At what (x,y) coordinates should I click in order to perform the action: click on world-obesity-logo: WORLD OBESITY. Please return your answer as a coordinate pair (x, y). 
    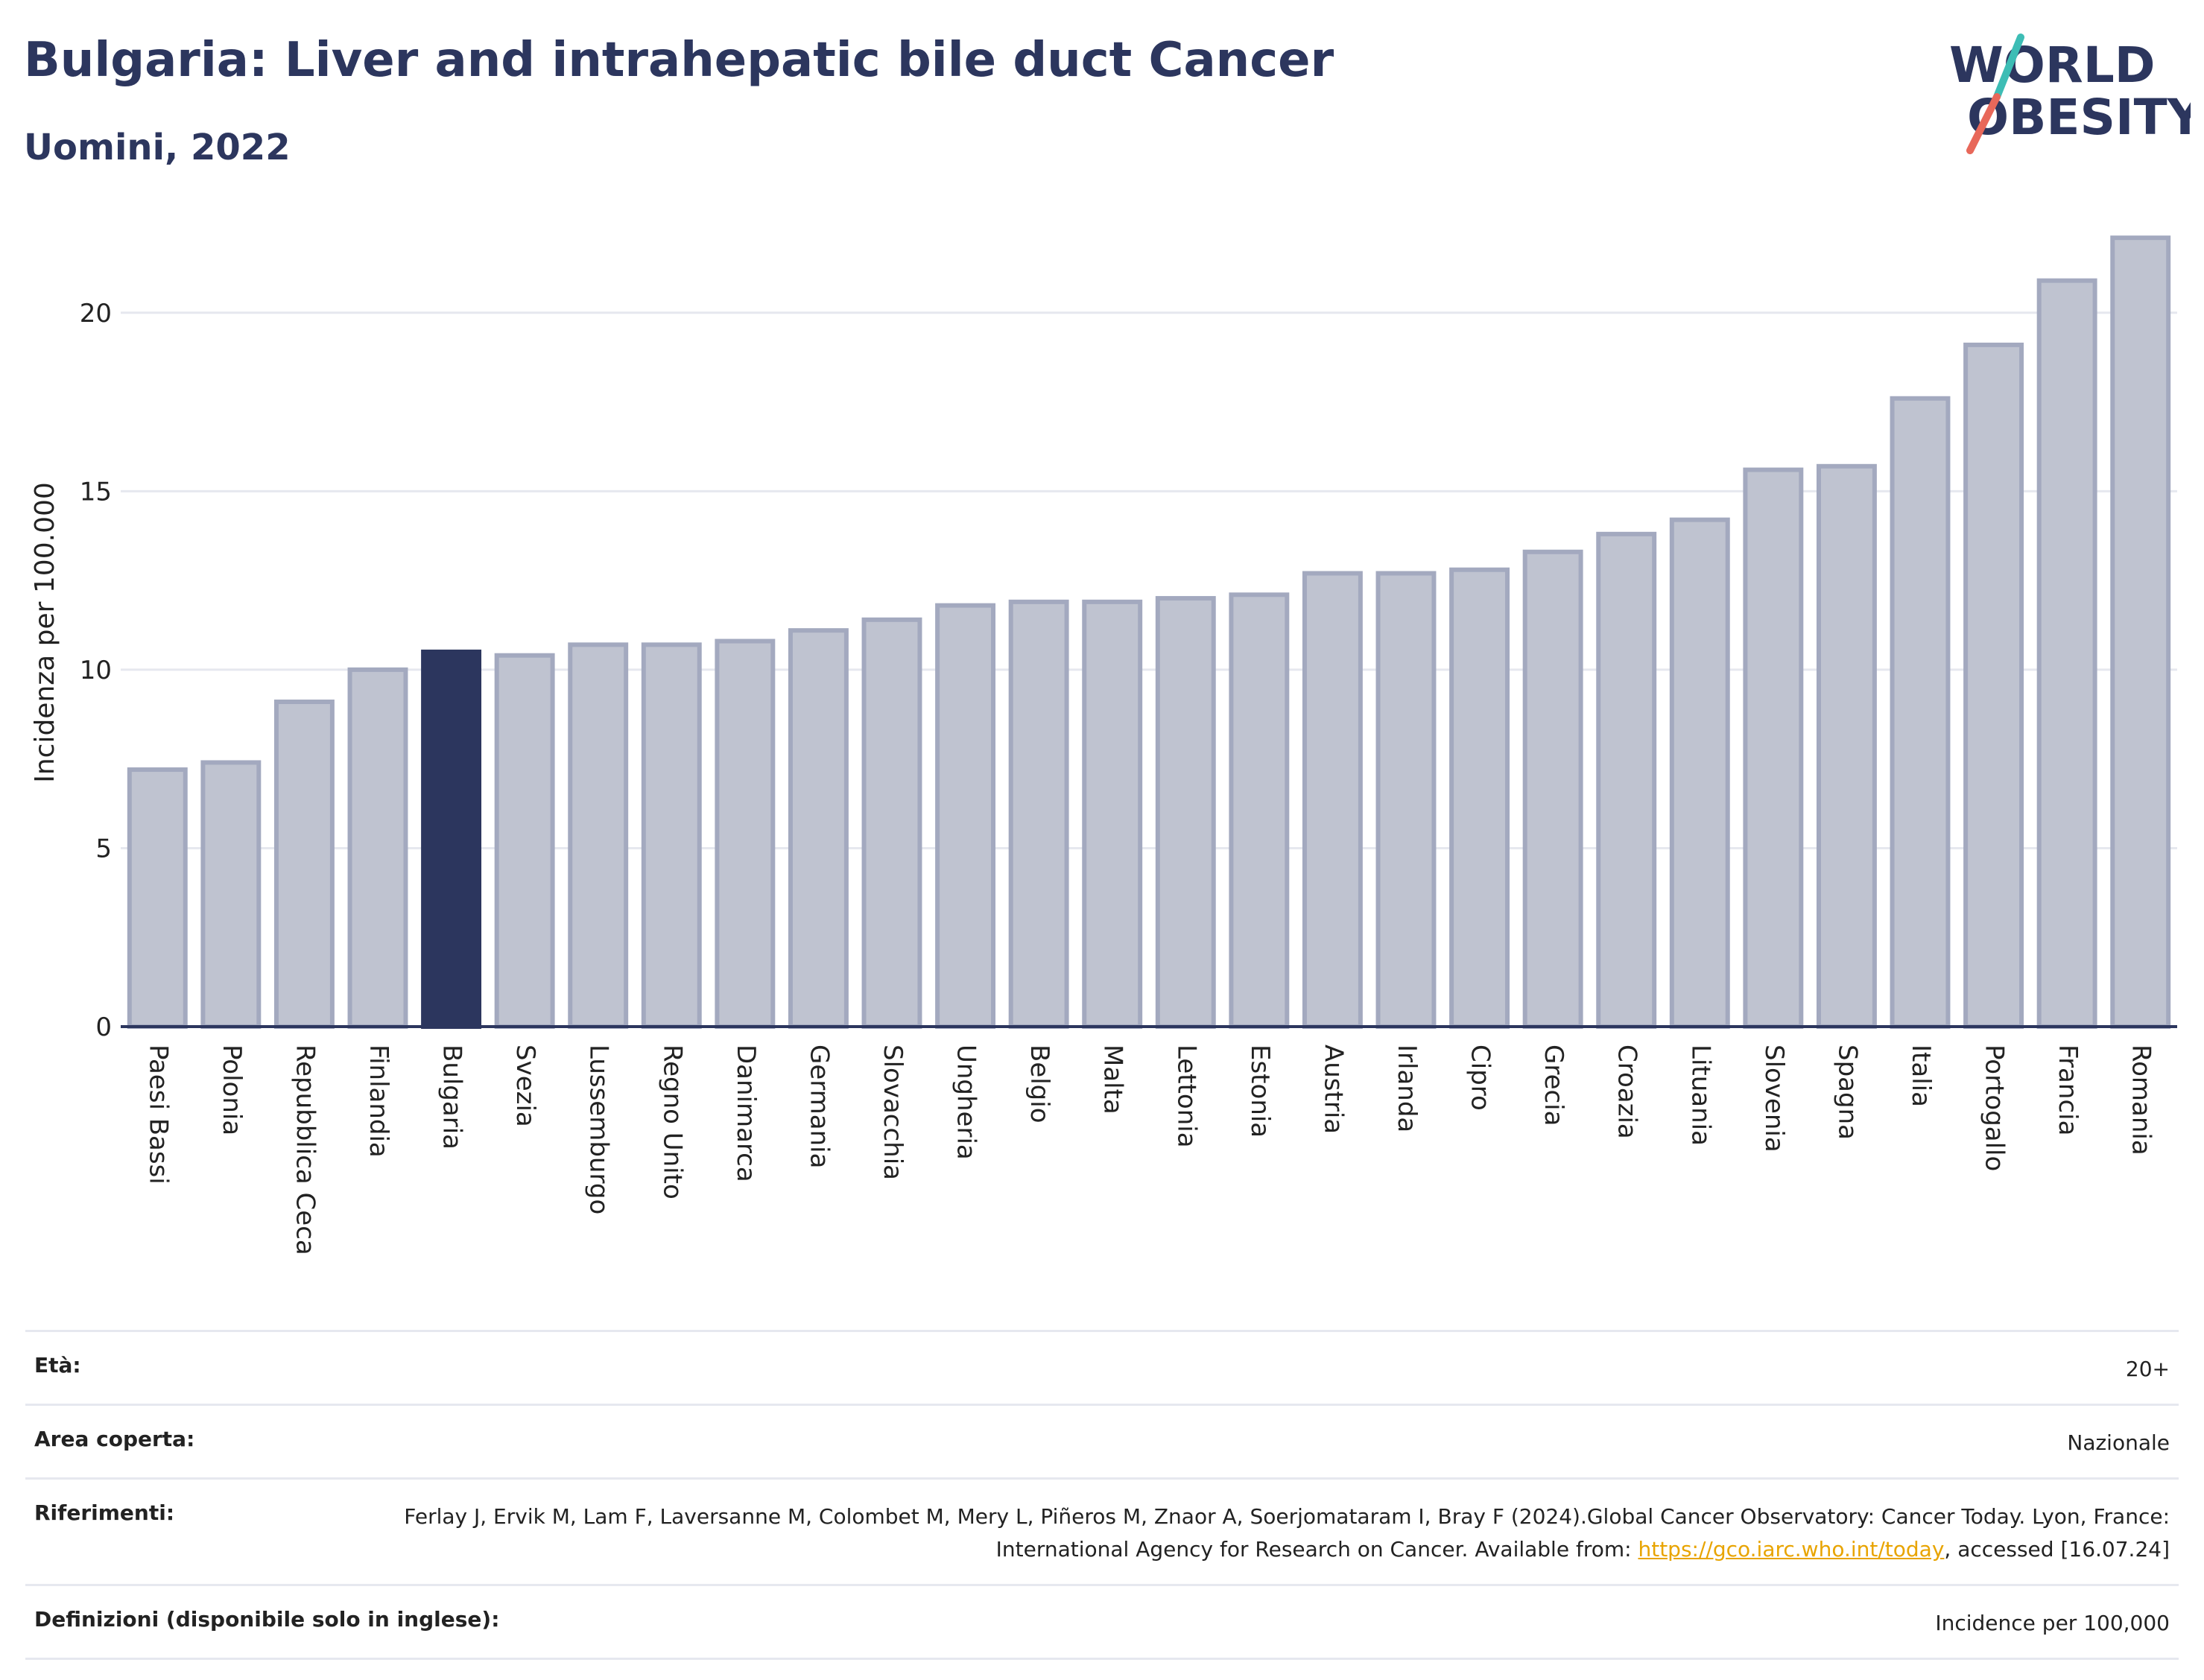
    Looking at the image, I should click on (2064, 93).